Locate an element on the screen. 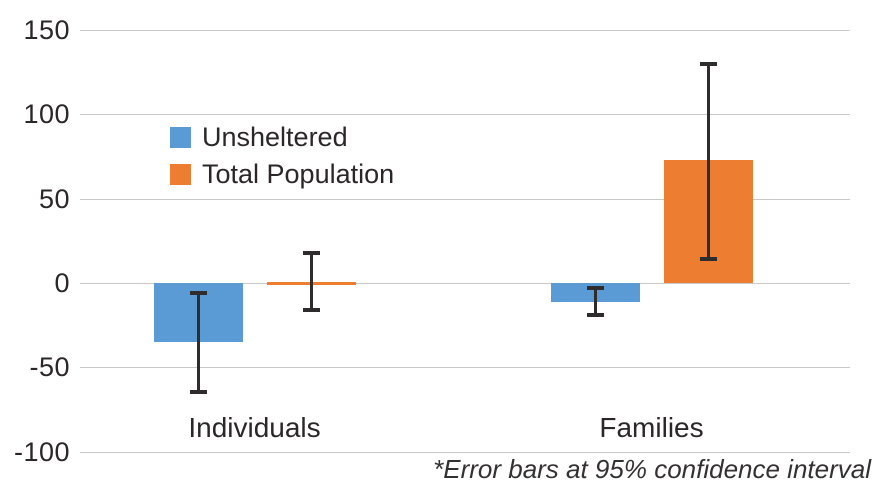 Image resolution: width=879 pixels, height=500 pixels. y-tick-label-100: 100 is located at coordinates (46, 114).